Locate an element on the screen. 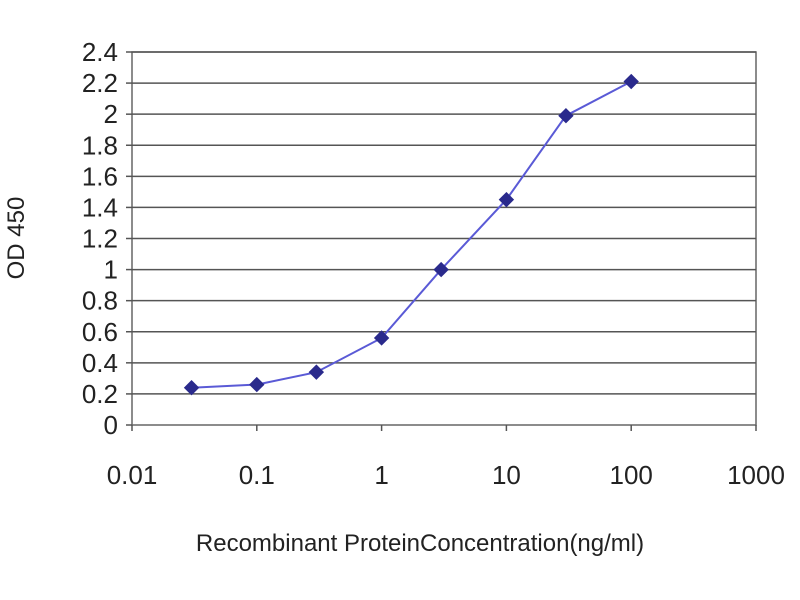  y-tick-label: 2 is located at coordinates (111, 114).